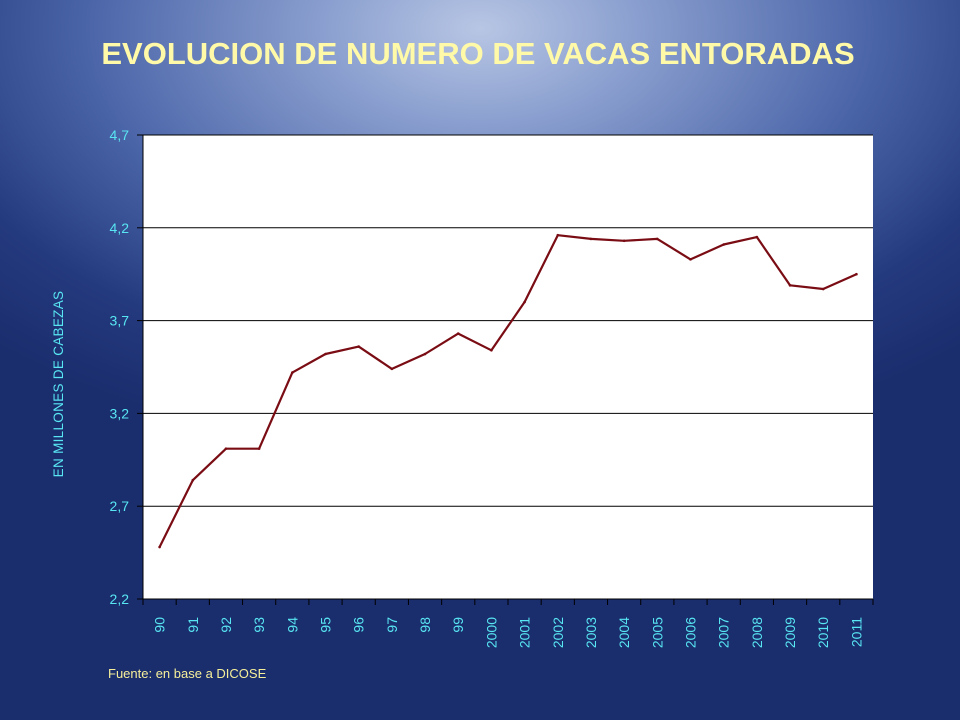 Image resolution: width=960 pixels, height=720 pixels. What do you see at coordinates (757, 632) in the screenshot?
I see `x-tick-label: 2008` at bounding box center [757, 632].